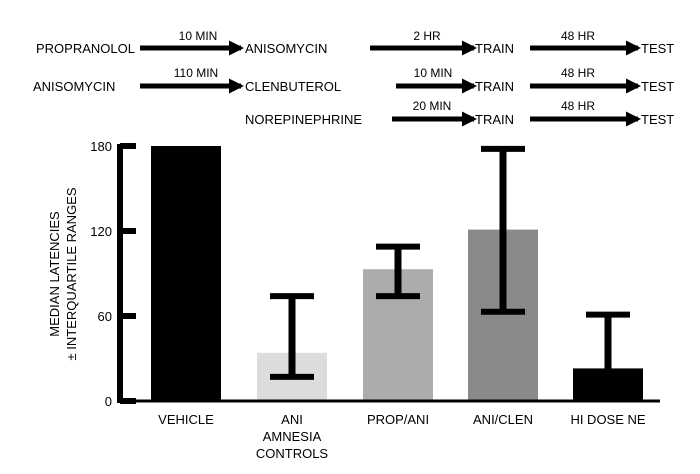 This screenshot has width=700, height=474. Describe the element at coordinates (186, 273) in the screenshot. I see `bar-vehicle` at that location.